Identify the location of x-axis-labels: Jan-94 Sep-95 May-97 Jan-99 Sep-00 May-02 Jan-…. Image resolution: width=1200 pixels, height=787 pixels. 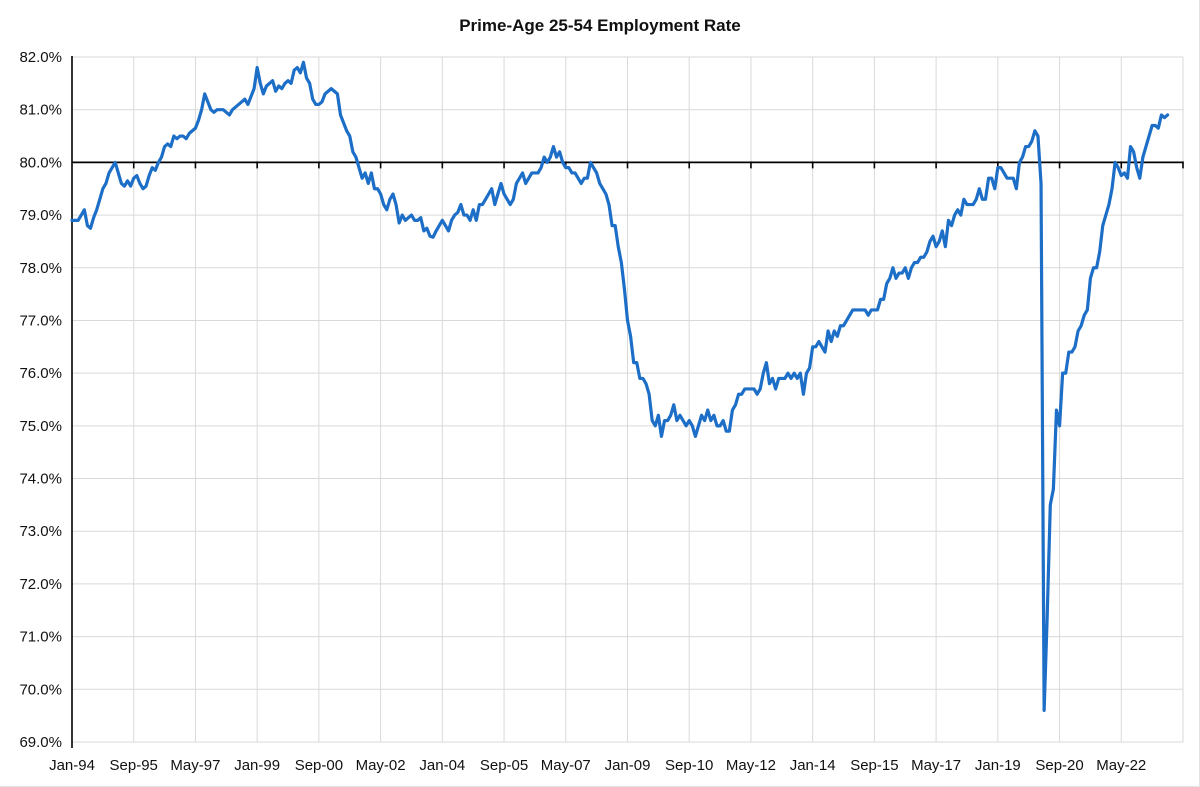
(597, 765).